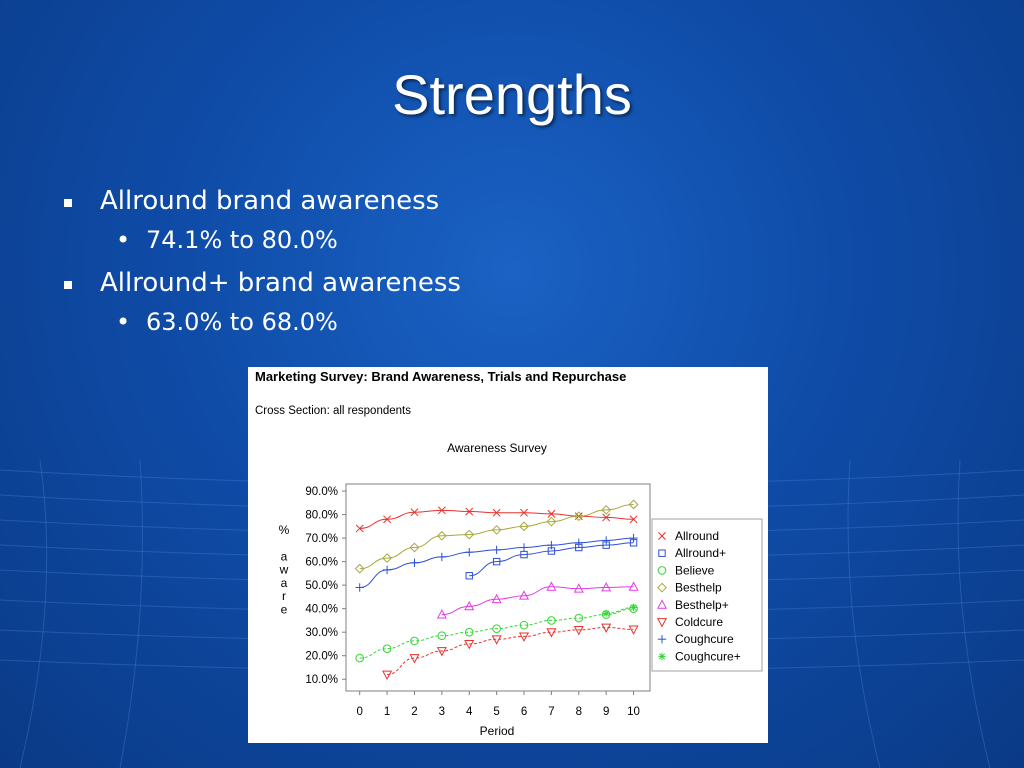 This screenshot has width=1024, height=768. Describe the element at coordinates (321, 563) in the screenshot. I see `y-tick-label: 60.0%` at that location.